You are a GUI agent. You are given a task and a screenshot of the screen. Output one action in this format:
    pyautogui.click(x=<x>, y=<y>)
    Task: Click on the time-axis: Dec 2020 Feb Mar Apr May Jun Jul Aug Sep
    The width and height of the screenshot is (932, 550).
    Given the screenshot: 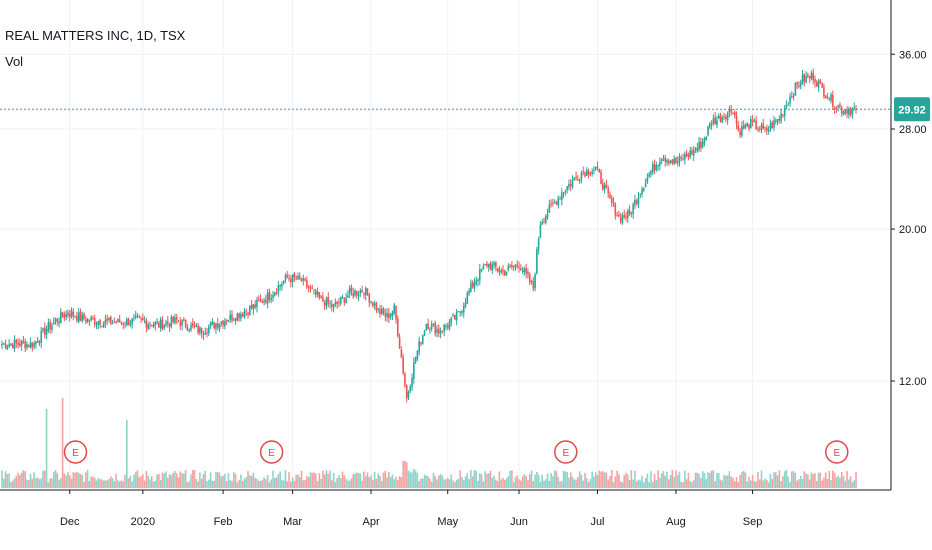 What is the action you would take?
    pyautogui.click(x=445, y=508)
    